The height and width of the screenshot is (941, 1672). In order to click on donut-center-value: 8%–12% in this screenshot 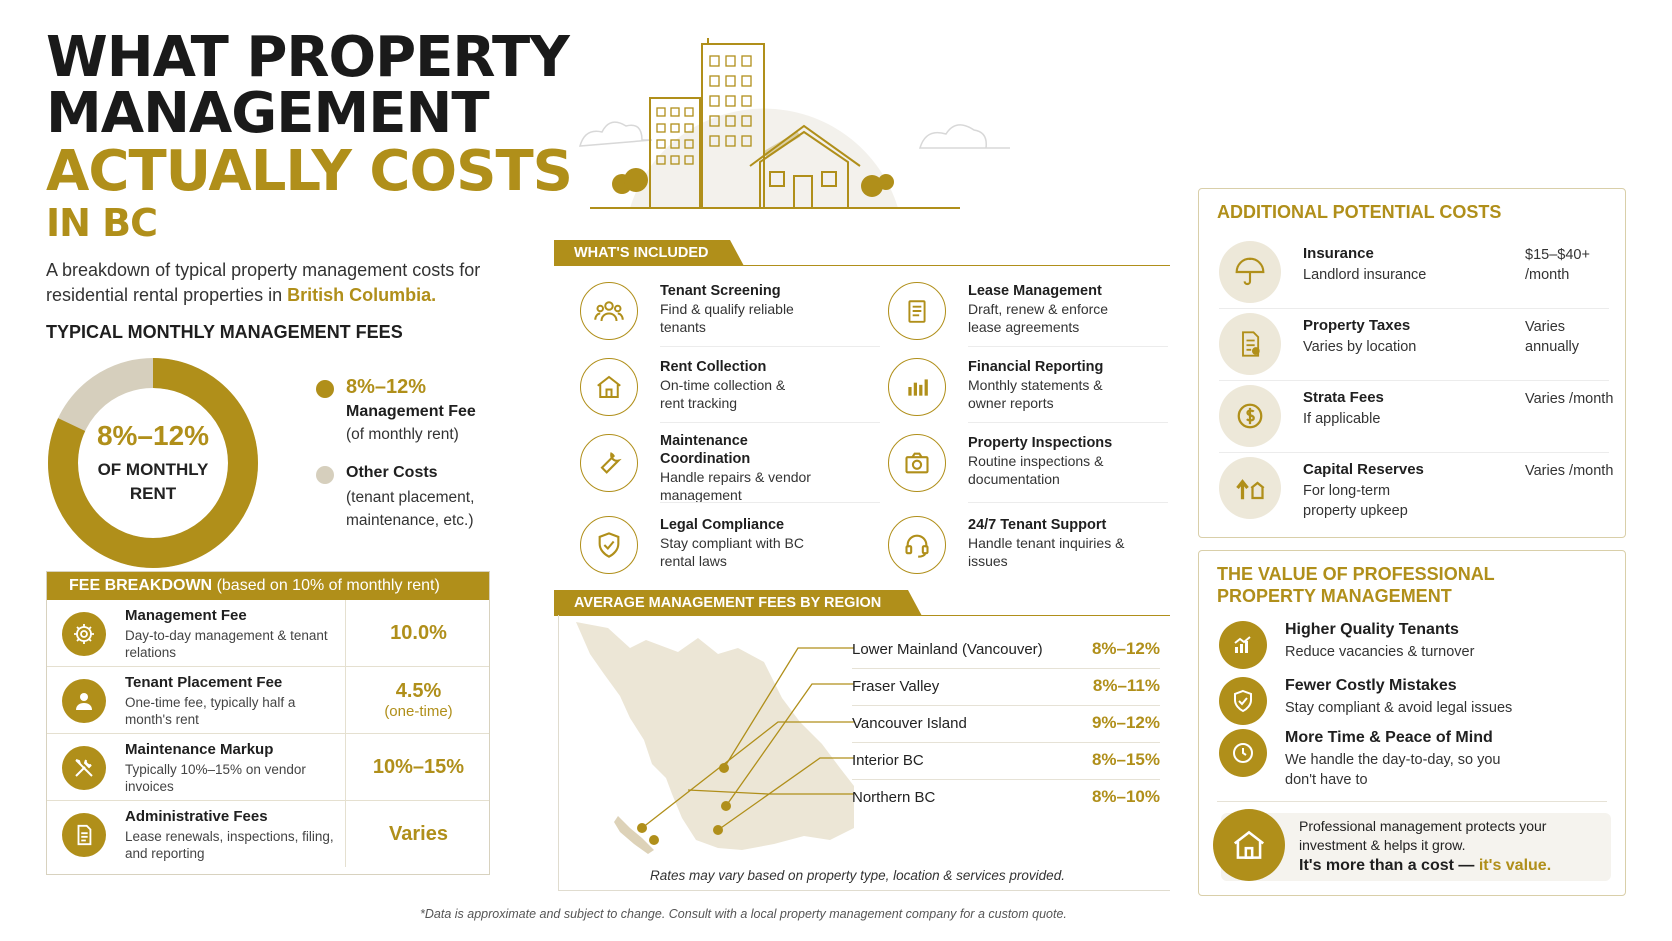, I will do `click(153, 435)`.